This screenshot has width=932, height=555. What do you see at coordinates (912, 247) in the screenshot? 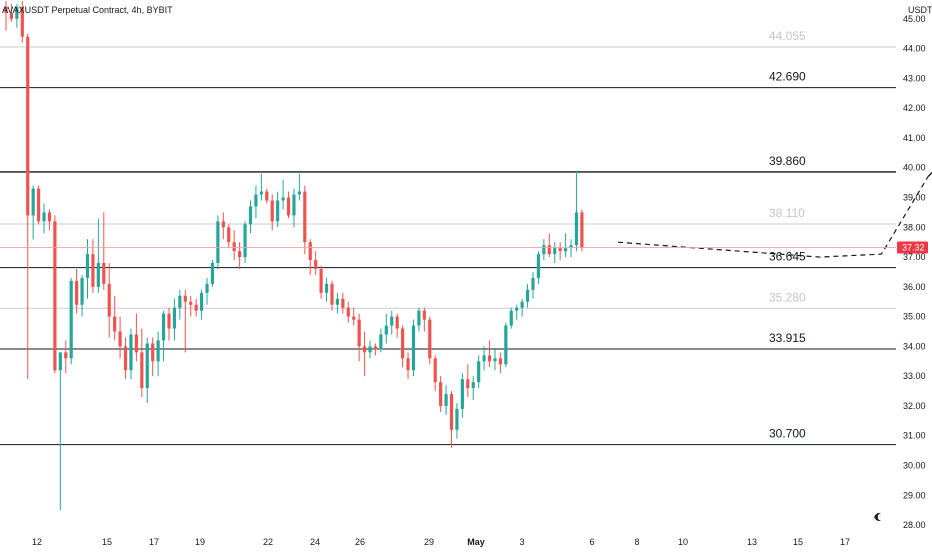
I see `current-price-tag` at bounding box center [912, 247].